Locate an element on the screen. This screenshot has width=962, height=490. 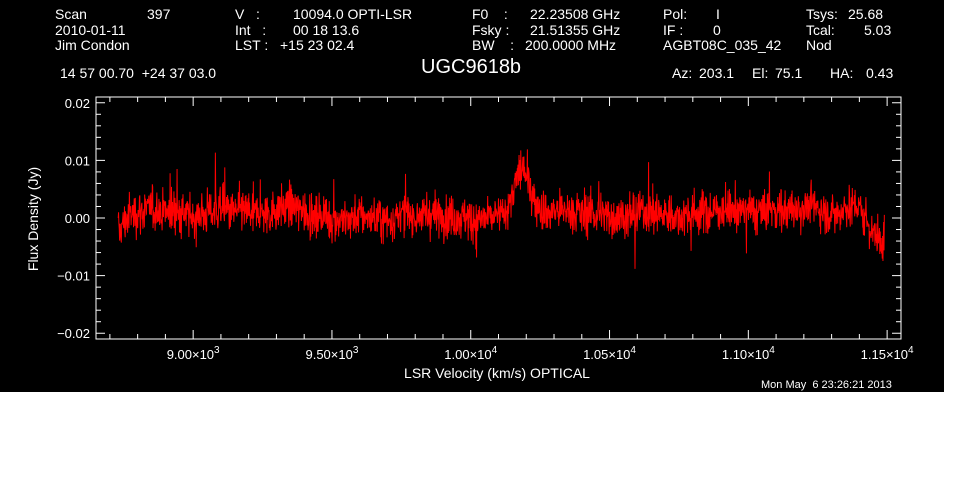
az-value: 203.1 is located at coordinates (717, 73).